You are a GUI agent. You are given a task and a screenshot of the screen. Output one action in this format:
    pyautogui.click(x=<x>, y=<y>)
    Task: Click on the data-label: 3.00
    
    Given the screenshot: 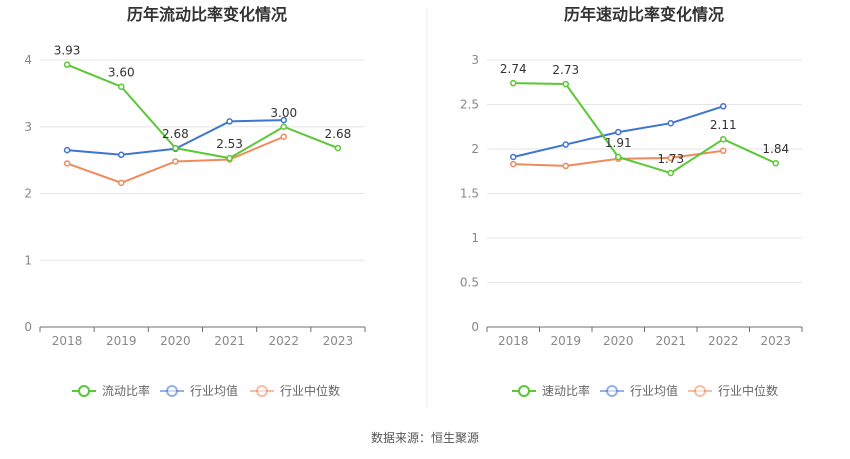 What is the action you would take?
    pyautogui.click(x=283, y=113)
    